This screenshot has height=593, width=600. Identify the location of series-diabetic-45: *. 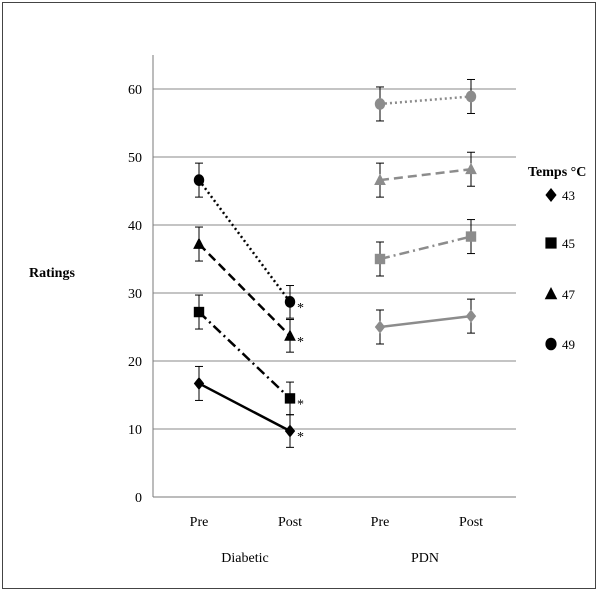
(248, 355).